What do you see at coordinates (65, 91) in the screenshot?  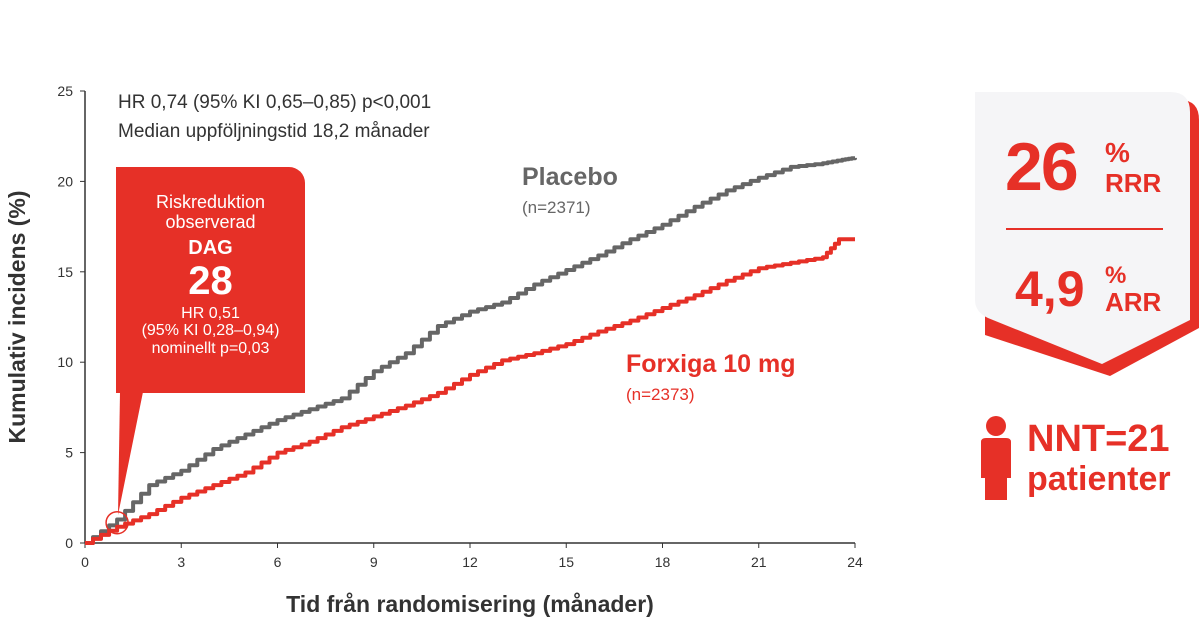 I see `y-tick-label: 25` at bounding box center [65, 91].